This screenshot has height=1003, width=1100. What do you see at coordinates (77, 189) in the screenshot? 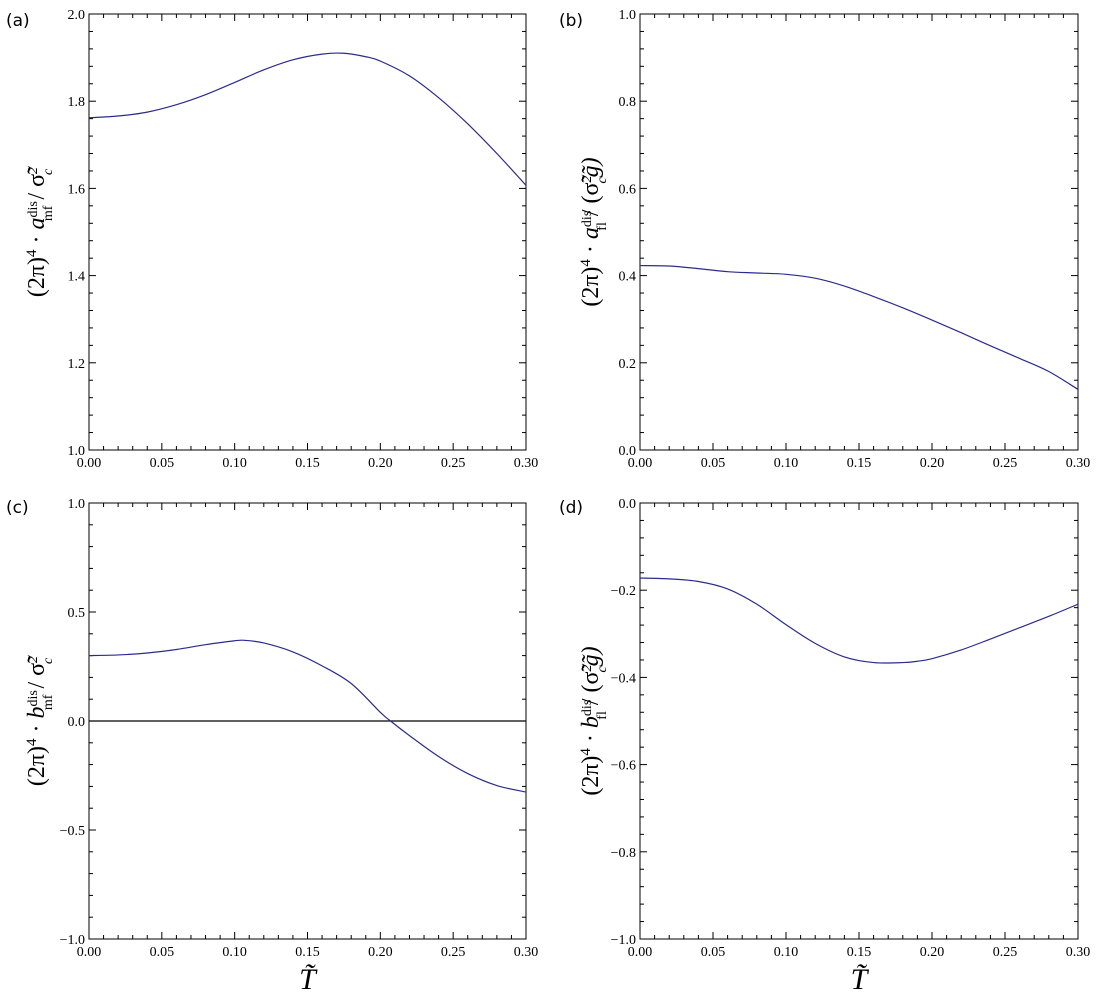
I see `y-tick-label: 1.6` at bounding box center [77, 189].